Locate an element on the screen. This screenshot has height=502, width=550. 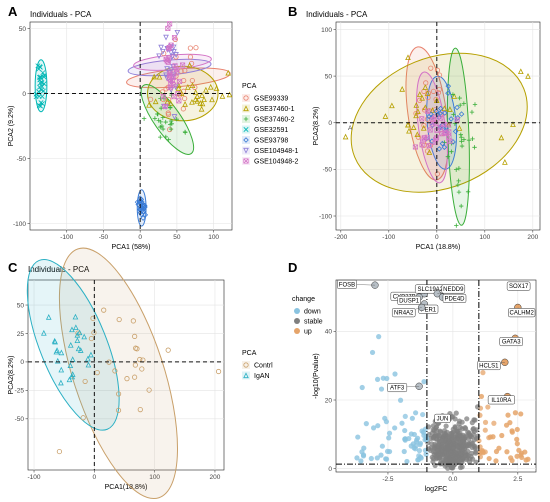
legend-label: GSE37460-1 is located at coordinates (274, 109).